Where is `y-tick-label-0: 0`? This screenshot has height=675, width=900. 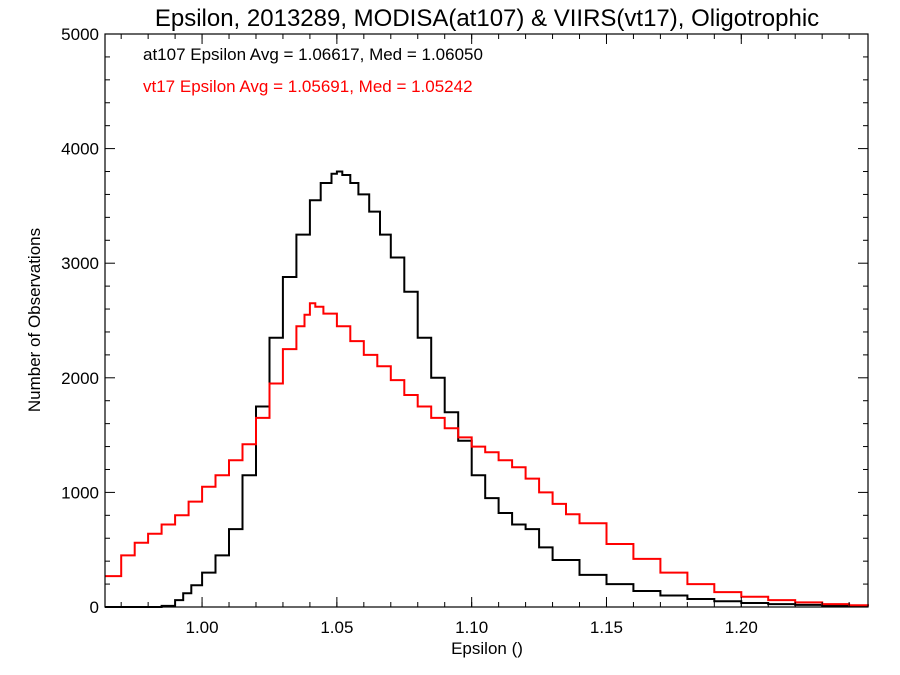 y-tick-label-0: 0 is located at coordinates (94, 607).